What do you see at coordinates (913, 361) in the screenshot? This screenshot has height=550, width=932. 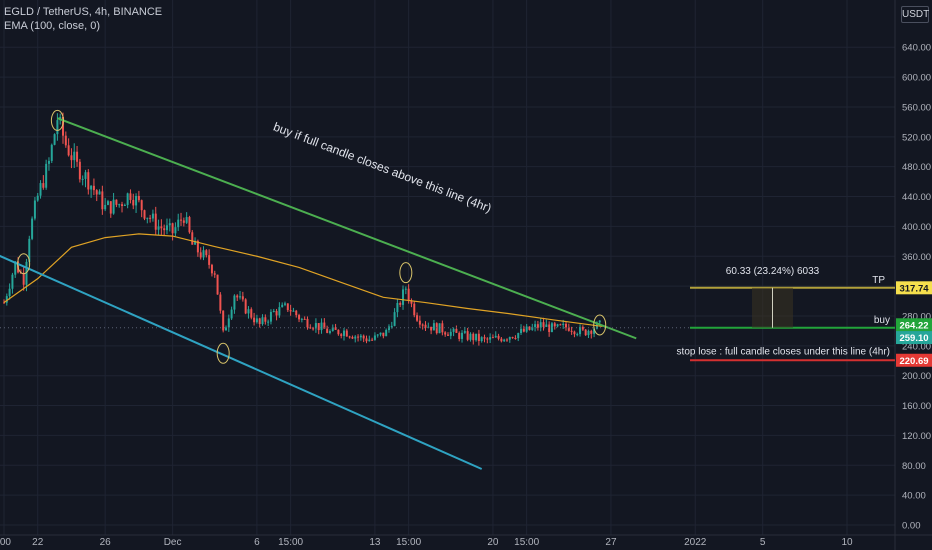 I see `stop-price-tag: 220.69` at bounding box center [913, 361].